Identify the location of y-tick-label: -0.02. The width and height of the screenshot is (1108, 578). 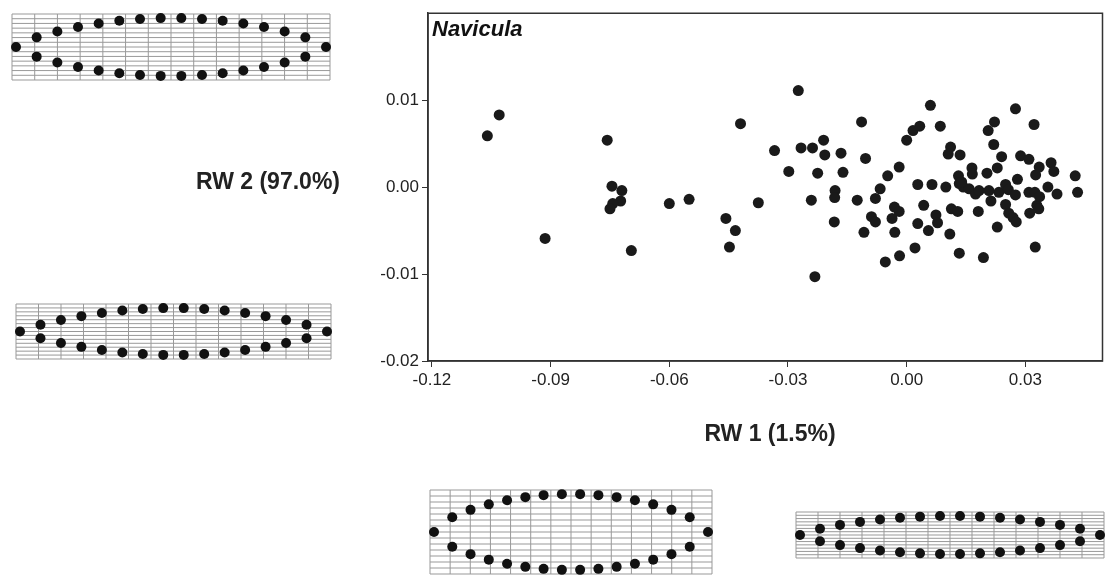
(399, 360).